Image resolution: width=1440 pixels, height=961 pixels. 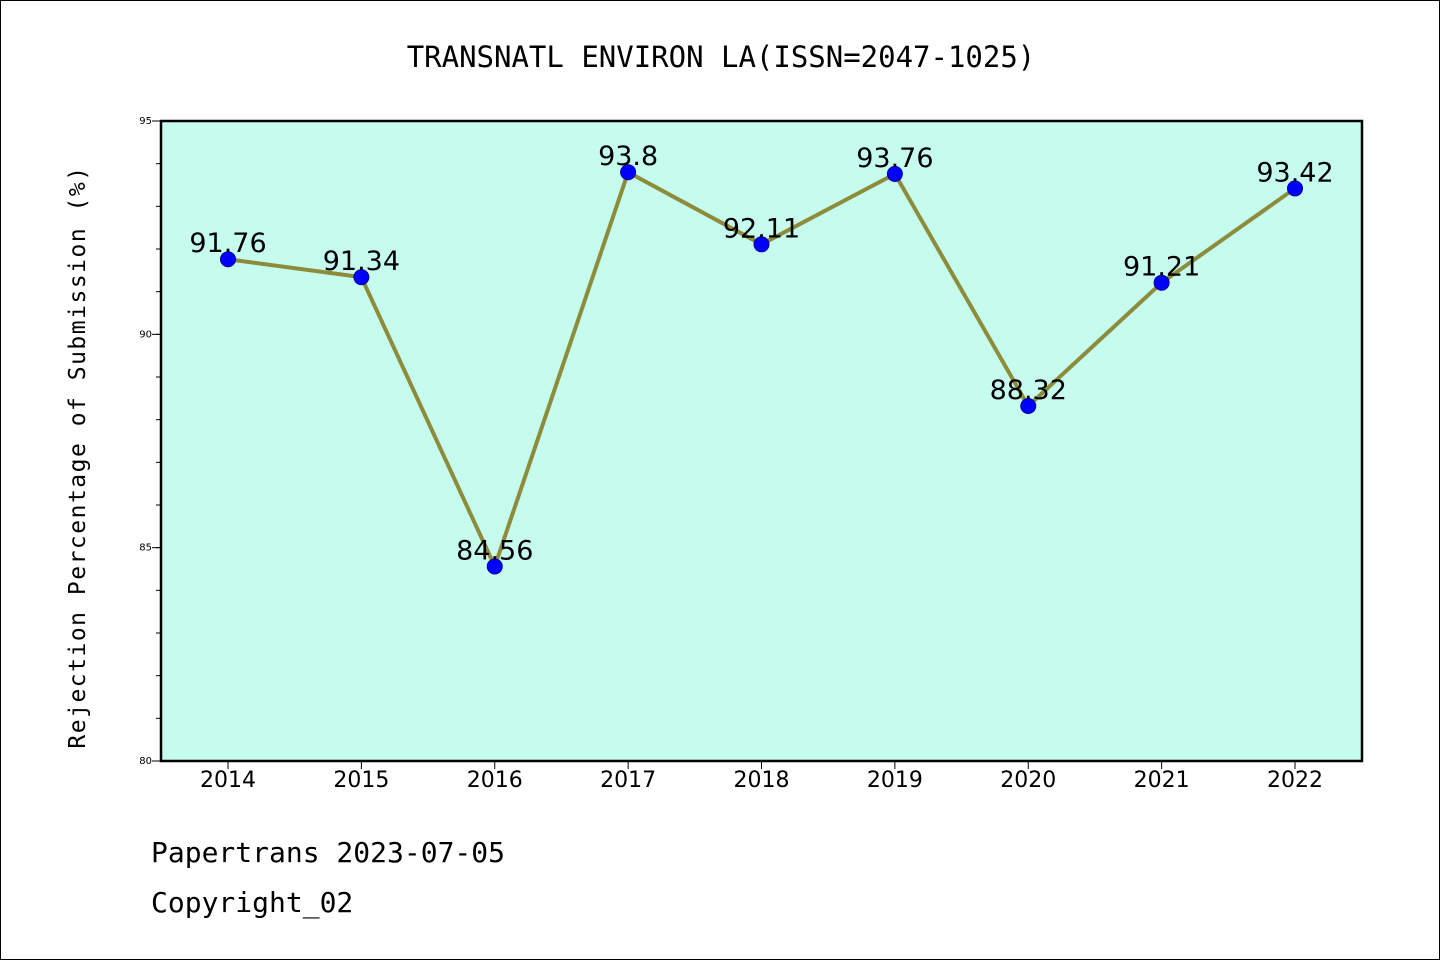 What do you see at coordinates (78, 456) in the screenshot?
I see `y-axis-label: Rejection Percentage of Submission (%)` at bounding box center [78, 456].